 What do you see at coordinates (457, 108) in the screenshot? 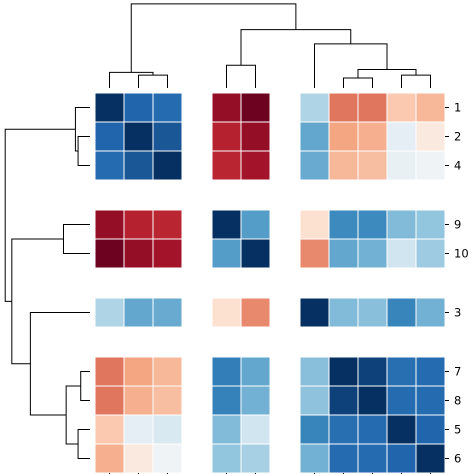
I see `row-label-1: 1` at bounding box center [457, 108].